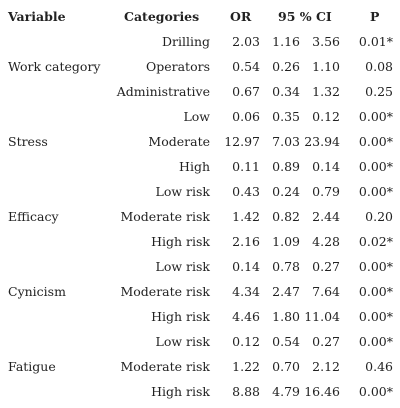 Image resolution: width=400 pixels, height=408 pixels. Describe the element at coordinates (375, 41) in the screenshot. I see `p-value-cell: 0.01*` at that location.